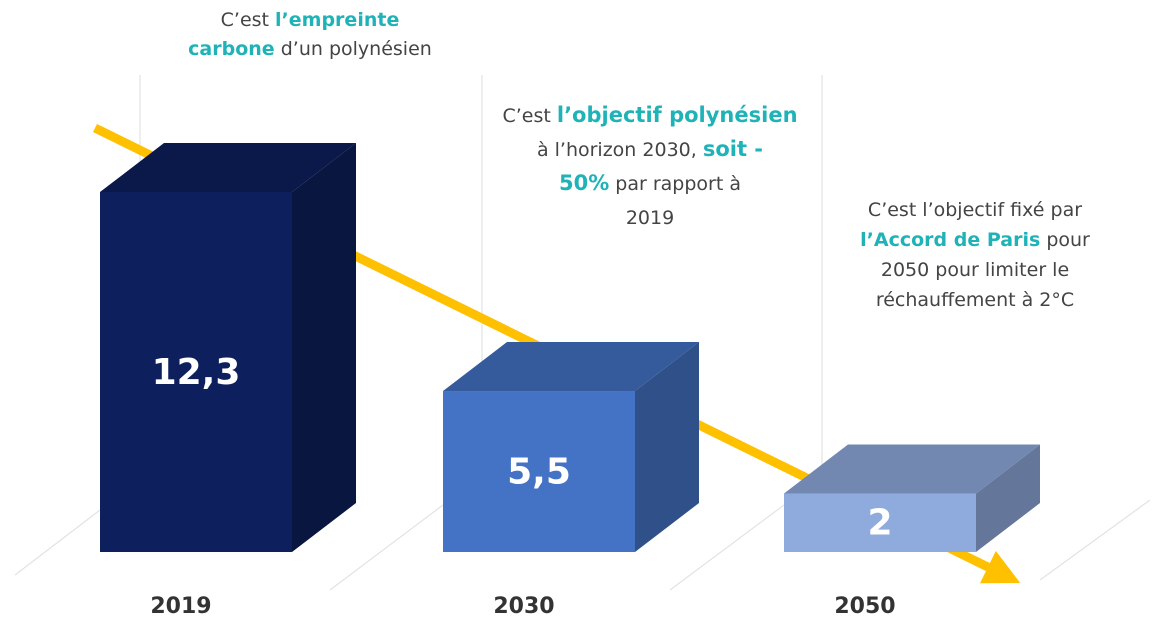 The height and width of the screenshot is (618, 1158). What do you see at coordinates (950, 240) in the screenshot?
I see `annotation-highlight: l’Accord de Paris` at bounding box center [950, 240].